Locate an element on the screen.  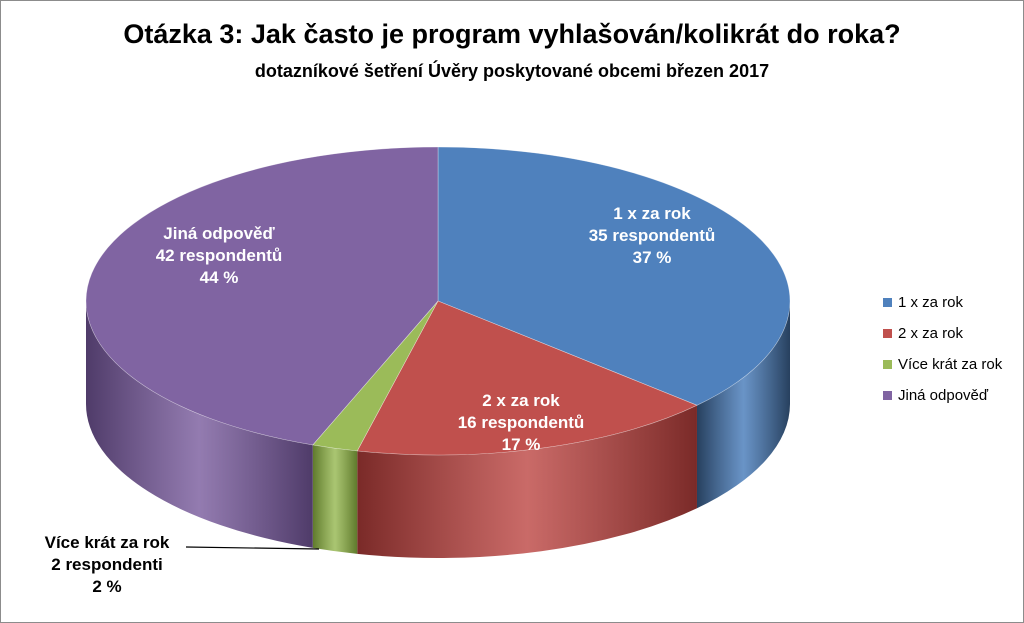
data-label-vice-krat-za-rok: Více krát za rok 2 respondenti 2 % is located at coordinates (107, 564).